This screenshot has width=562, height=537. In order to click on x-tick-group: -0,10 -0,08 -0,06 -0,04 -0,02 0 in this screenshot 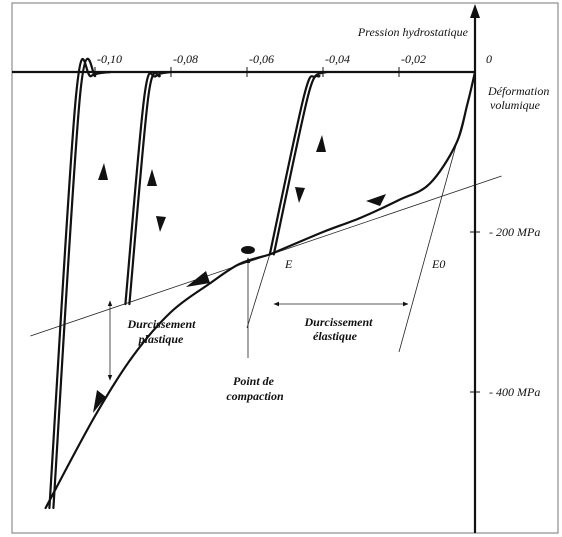, I will do `click(293, 64)`.